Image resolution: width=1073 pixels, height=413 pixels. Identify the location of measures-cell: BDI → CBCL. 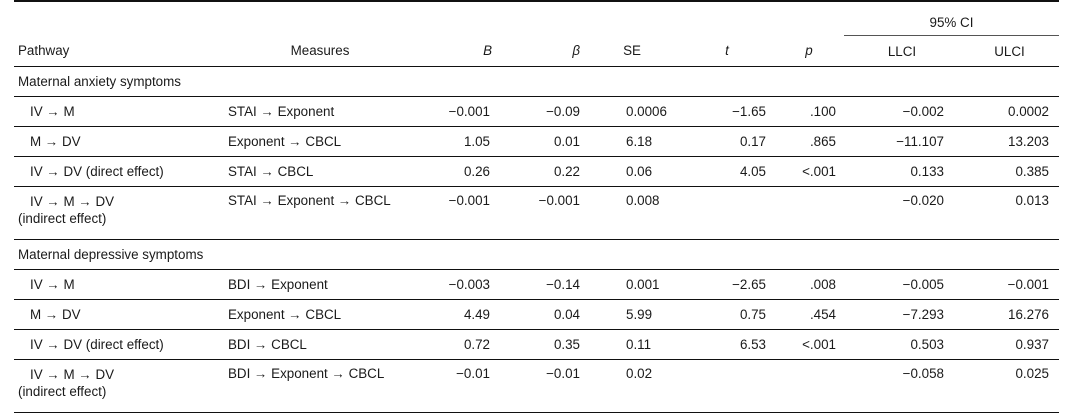
(320, 344).